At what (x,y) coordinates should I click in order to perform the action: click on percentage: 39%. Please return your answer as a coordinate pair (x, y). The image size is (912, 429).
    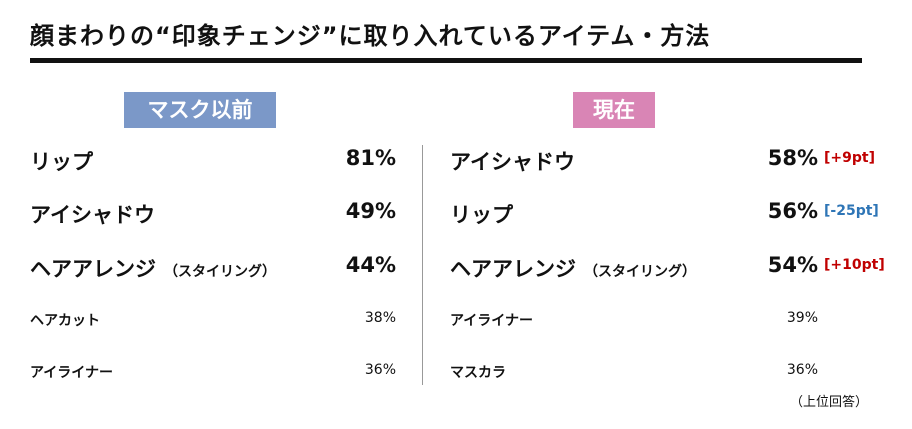
    Looking at the image, I should click on (802, 318).